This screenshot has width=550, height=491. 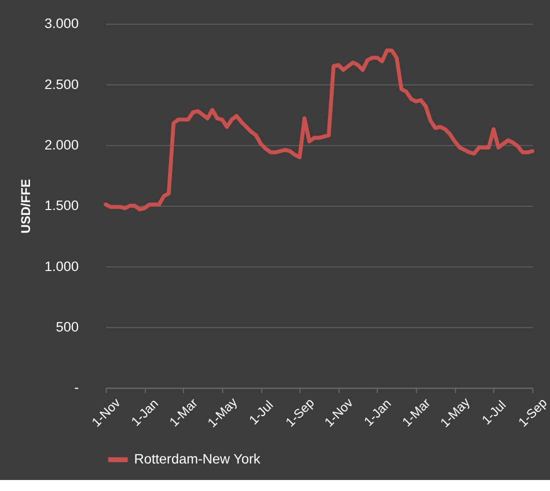 I want to click on y-tick-label: 1.000, so click(x=62, y=266).